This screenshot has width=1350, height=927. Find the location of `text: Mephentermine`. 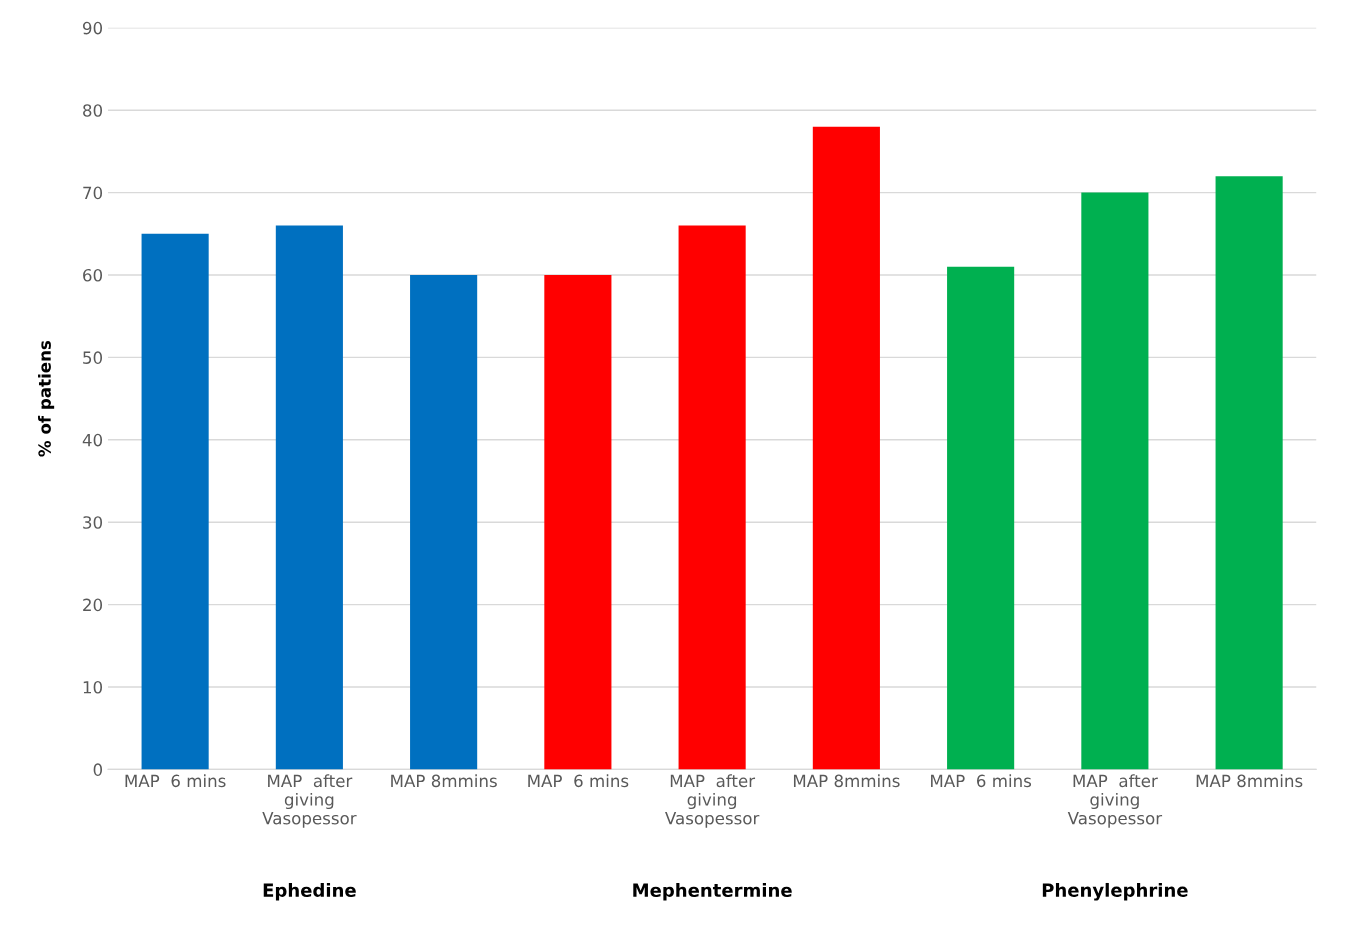

text: Mephentermine is located at coordinates (712, 892).